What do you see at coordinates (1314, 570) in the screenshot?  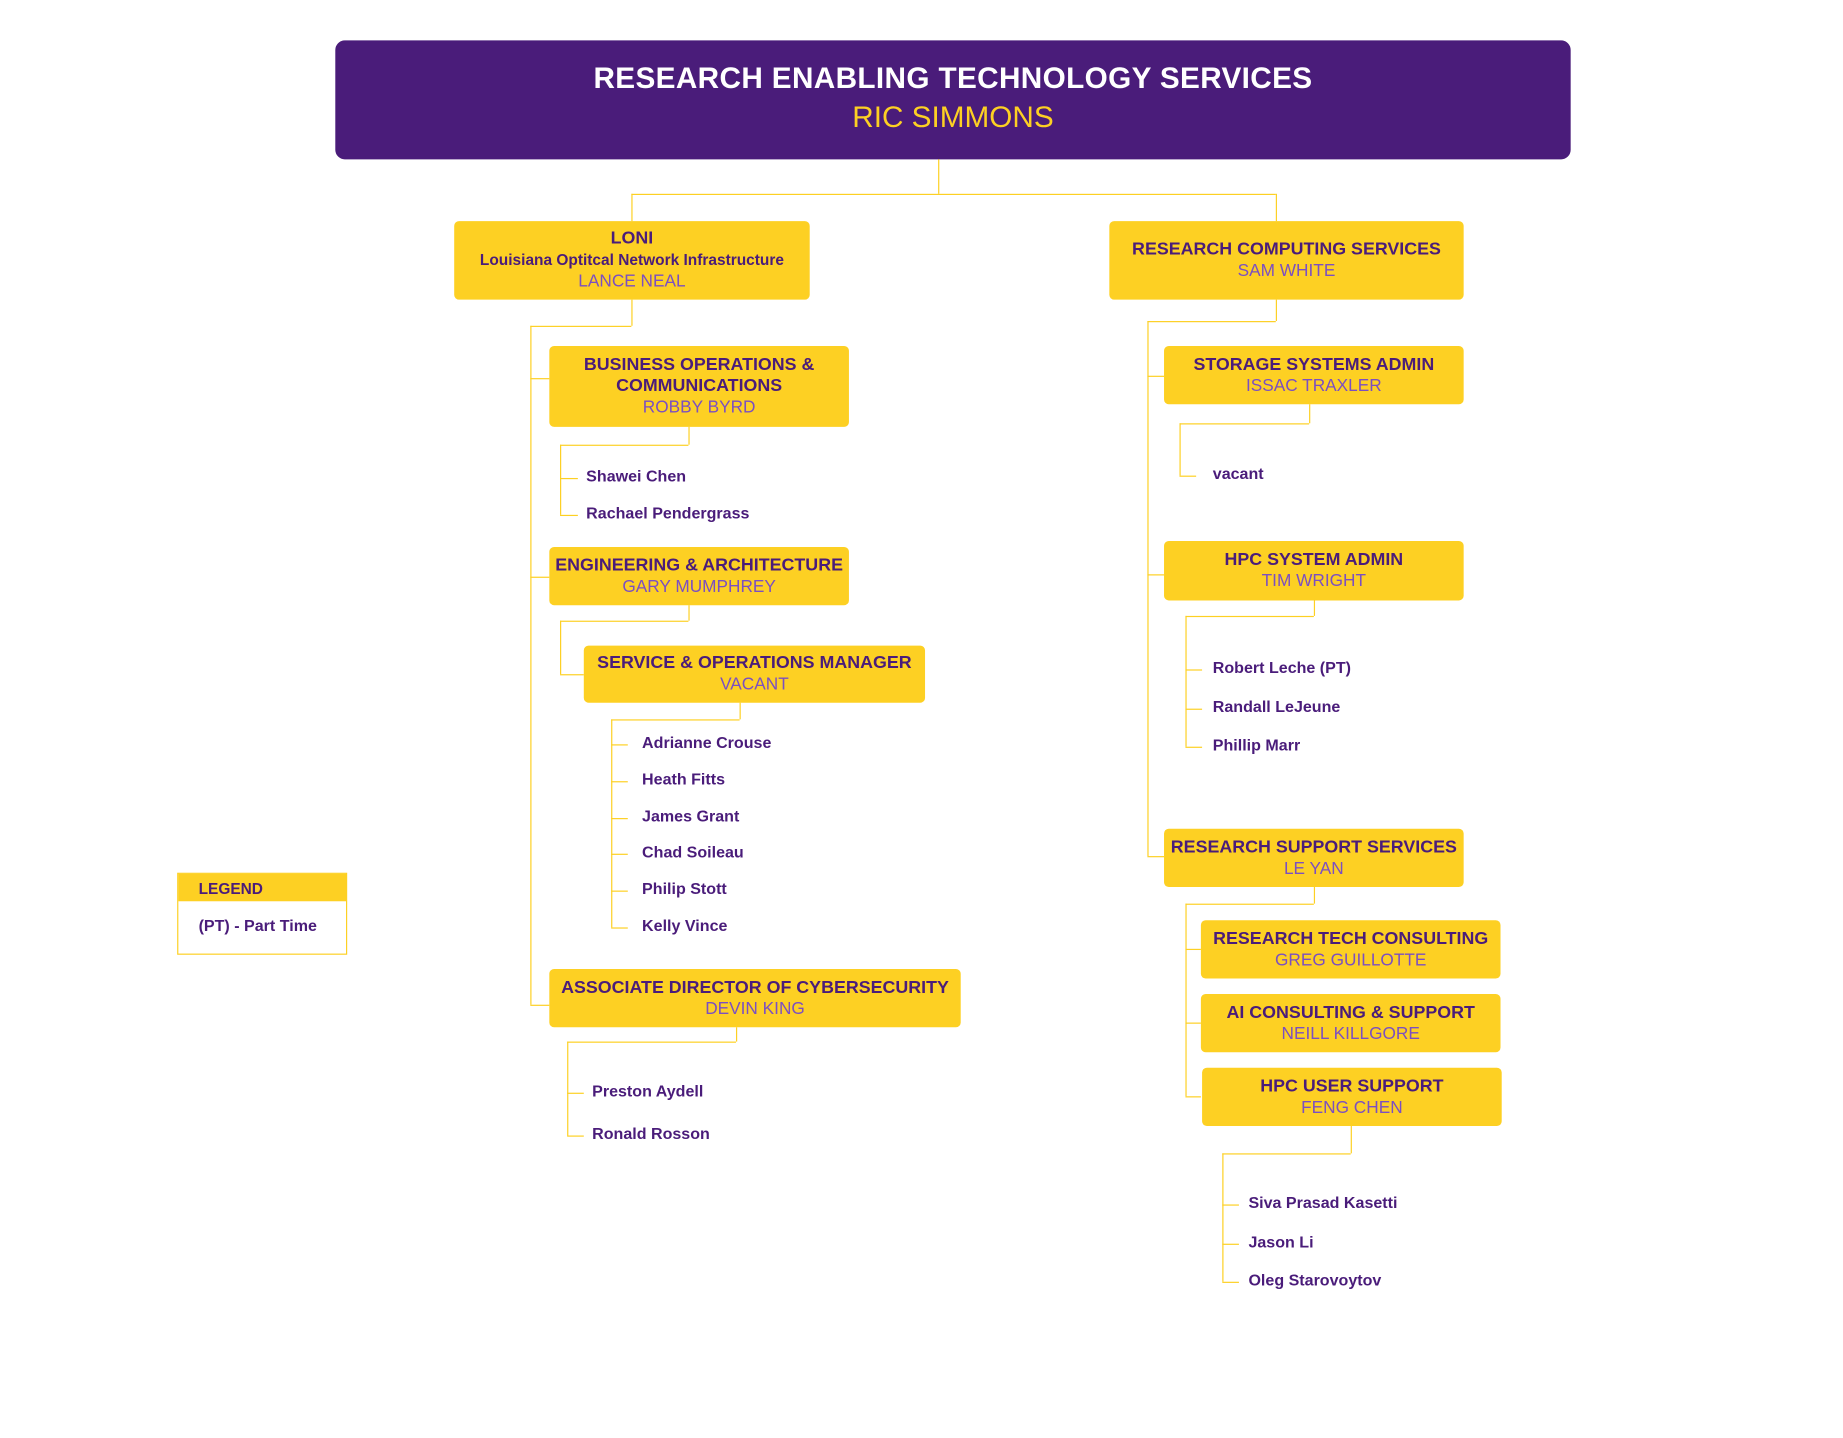 I see `unit-box: HPC SYSTEM ADMIN TIM WRIGHT` at bounding box center [1314, 570].